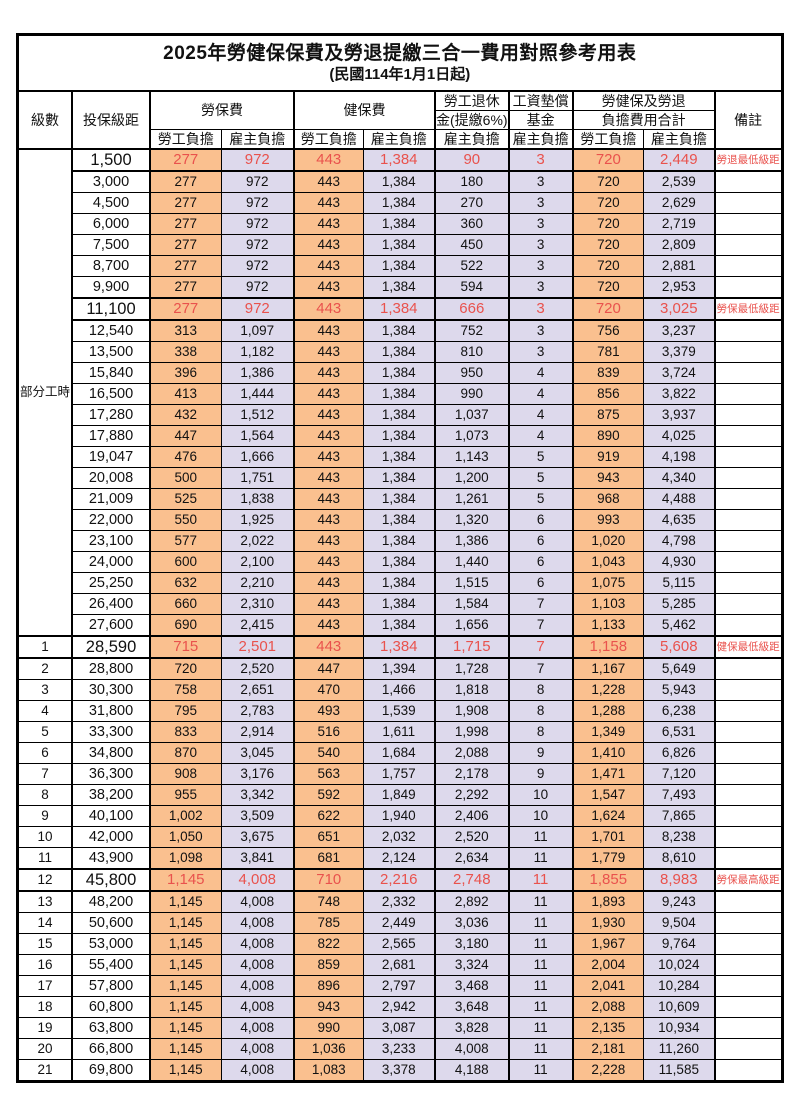 This screenshot has height=1120, width=791. Describe the element at coordinates (45, 120) in the screenshot. I see `col-header-level: 級數` at that location.